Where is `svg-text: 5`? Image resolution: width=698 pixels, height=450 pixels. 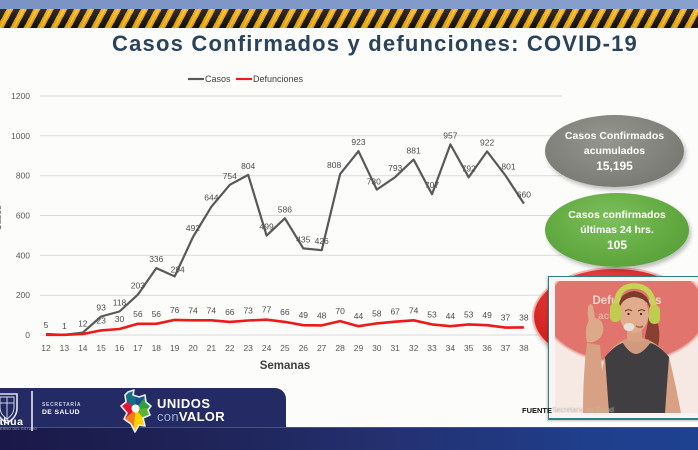
svg-text: 5 is located at coordinates (46, 325).